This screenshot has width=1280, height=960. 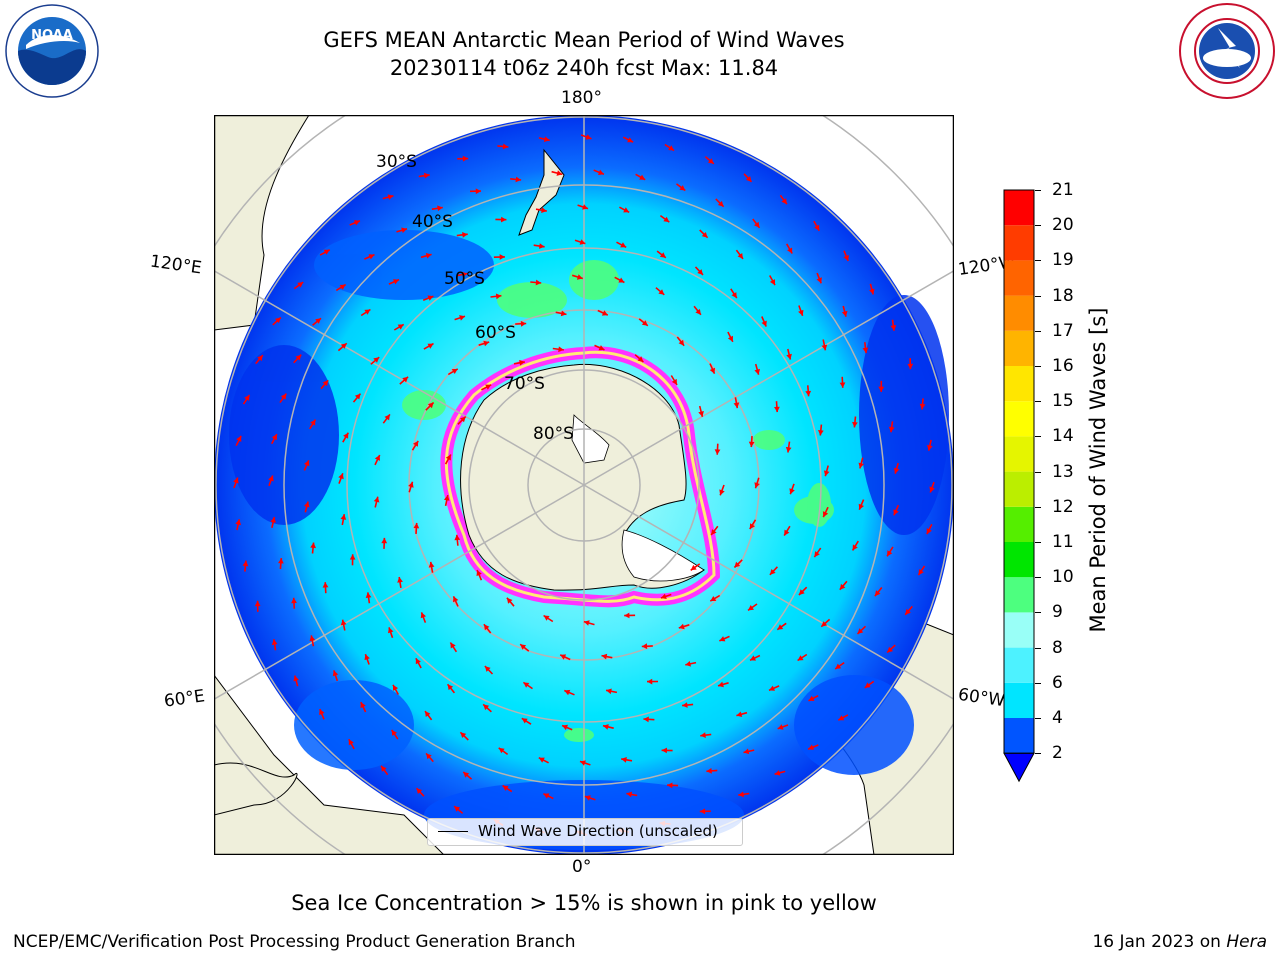 I want to click on colorbar, so click(x=1019, y=488).